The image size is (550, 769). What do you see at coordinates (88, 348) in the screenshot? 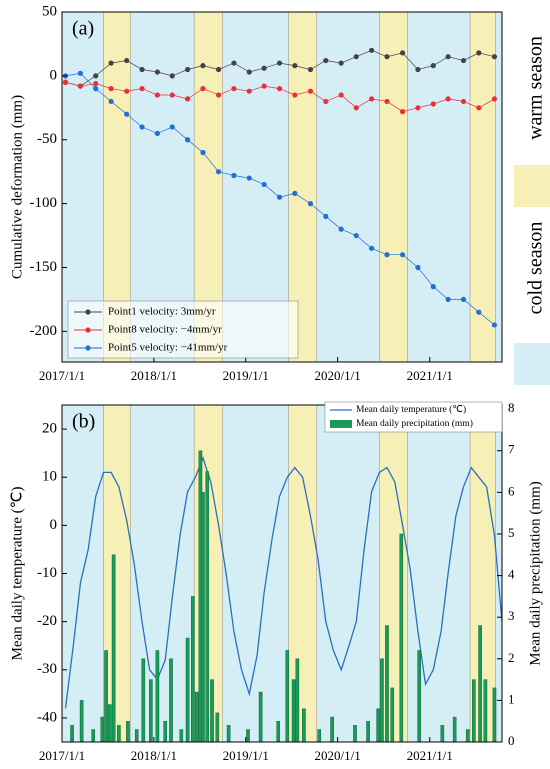
I see `legend-marker` at bounding box center [88, 348].